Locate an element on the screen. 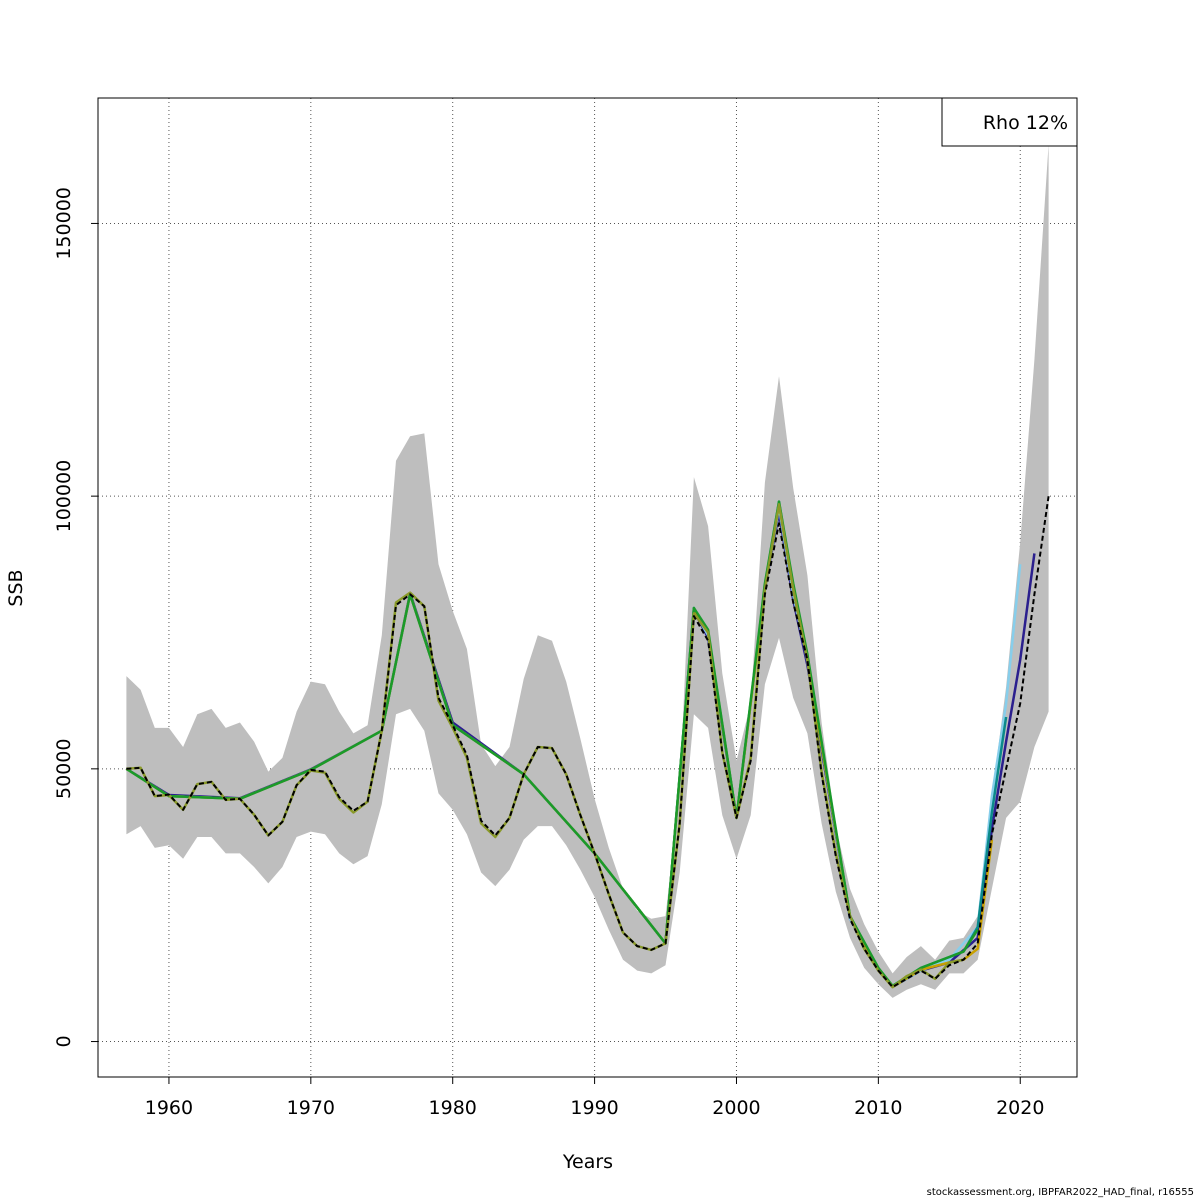 The height and width of the screenshot is (1200, 1200). x-tick-label: 2020 is located at coordinates (1020, 1108).